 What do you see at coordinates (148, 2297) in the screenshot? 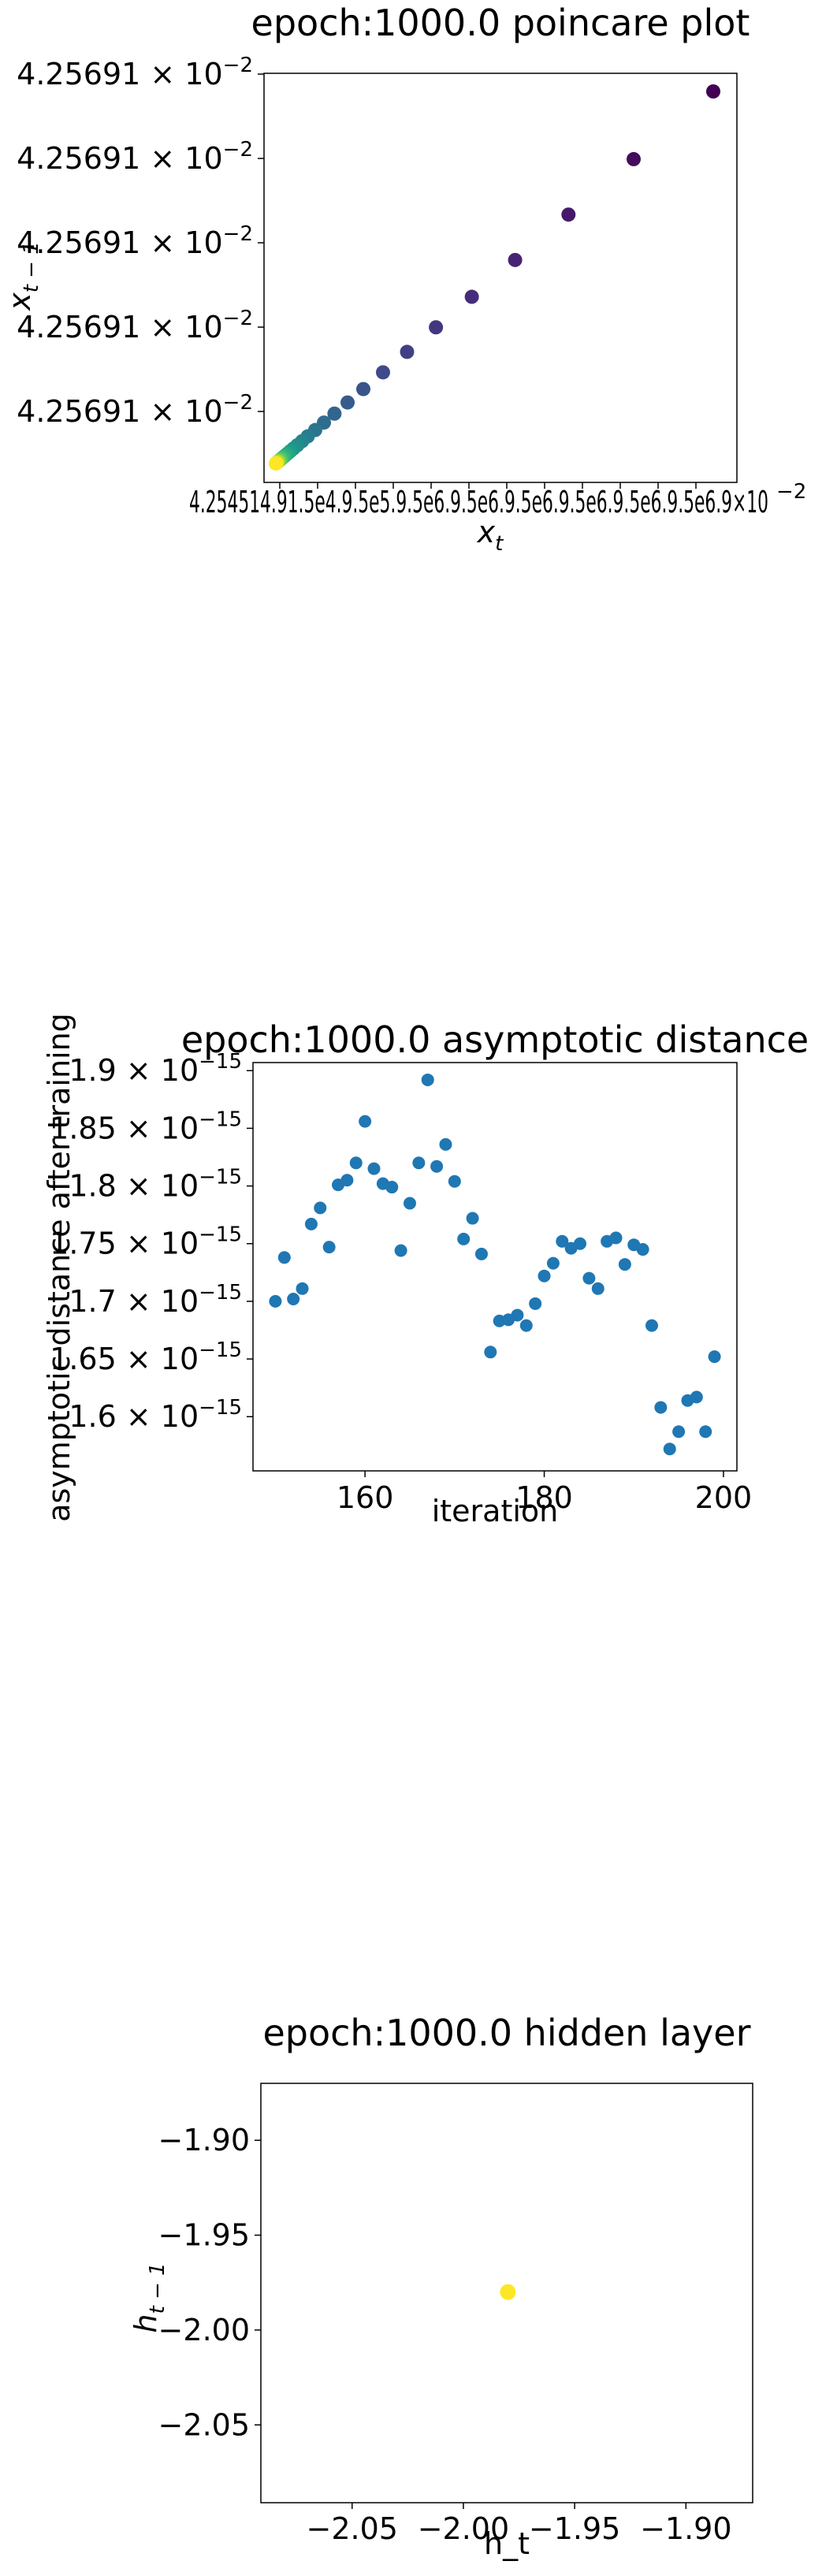
I see `hidden-y-label: ht − 1` at bounding box center [148, 2297].